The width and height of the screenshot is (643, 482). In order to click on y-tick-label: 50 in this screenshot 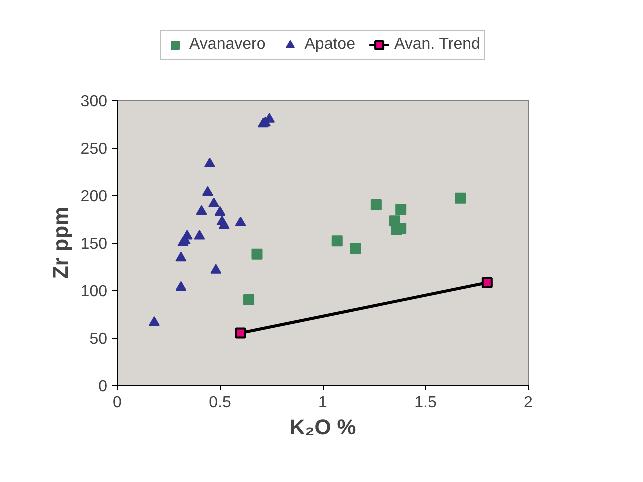, I will do `click(99, 339)`.